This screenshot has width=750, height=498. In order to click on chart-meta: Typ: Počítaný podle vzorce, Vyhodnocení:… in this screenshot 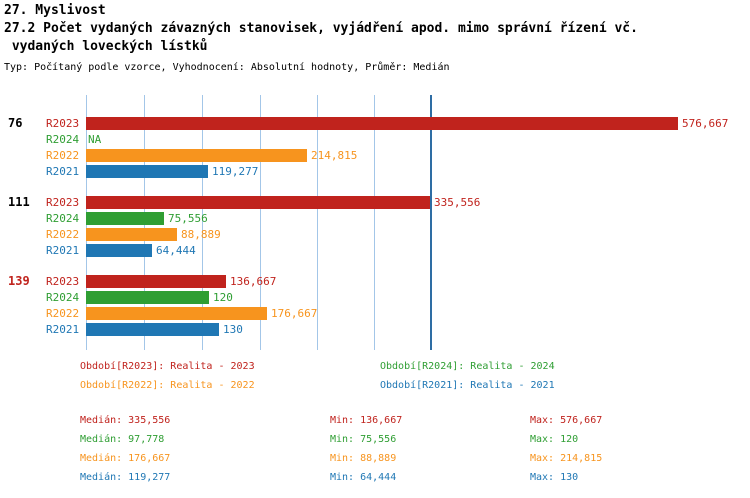, I will do `click(227, 67)`.